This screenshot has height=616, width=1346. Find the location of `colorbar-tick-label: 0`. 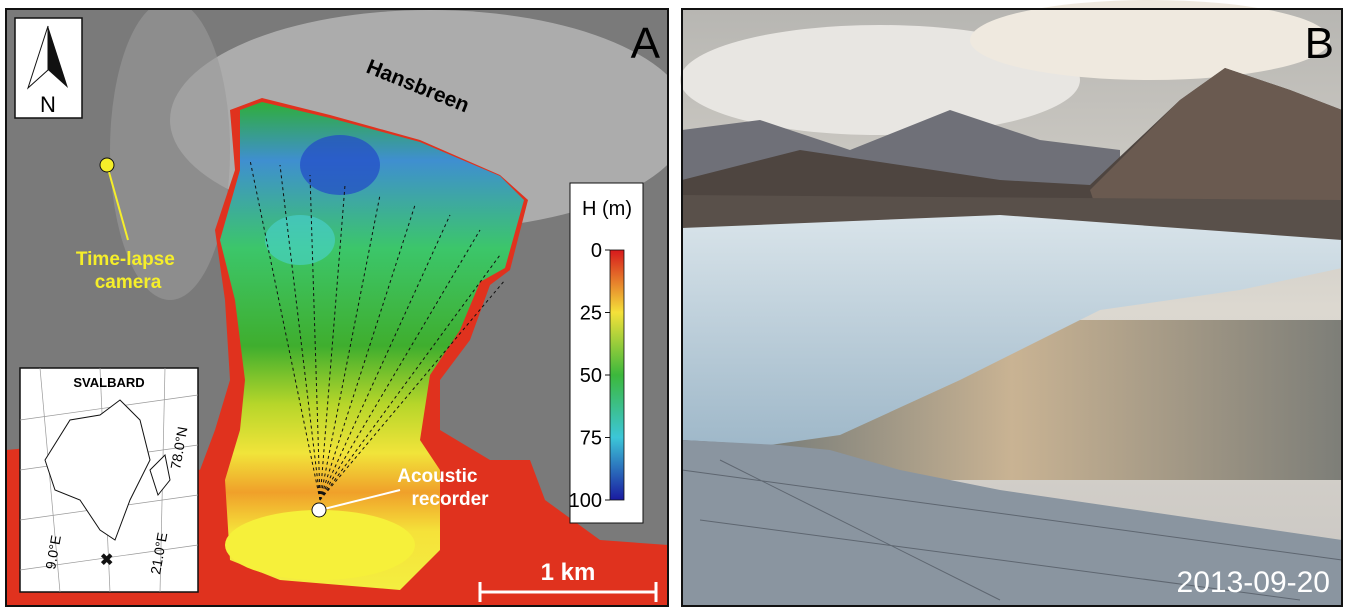

colorbar-tick-label: 0 is located at coordinates (596, 251).